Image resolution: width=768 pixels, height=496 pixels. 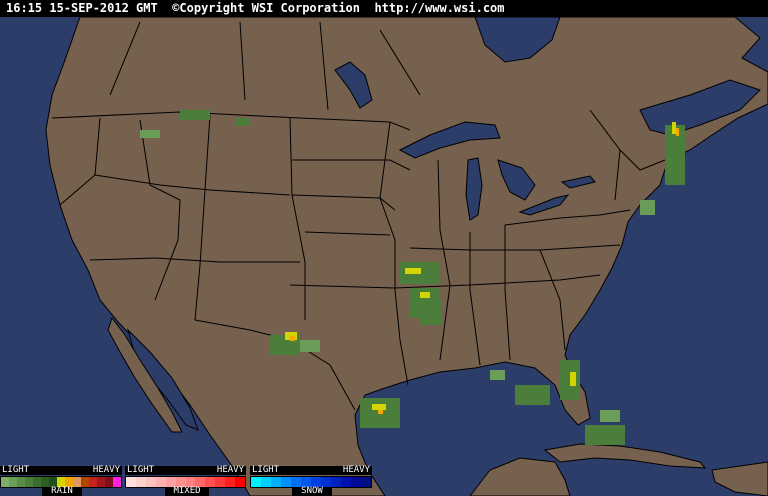 What do you see at coordinates (353, 85) in the screenshot?
I see `lake-winnipeg` at bounding box center [353, 85].